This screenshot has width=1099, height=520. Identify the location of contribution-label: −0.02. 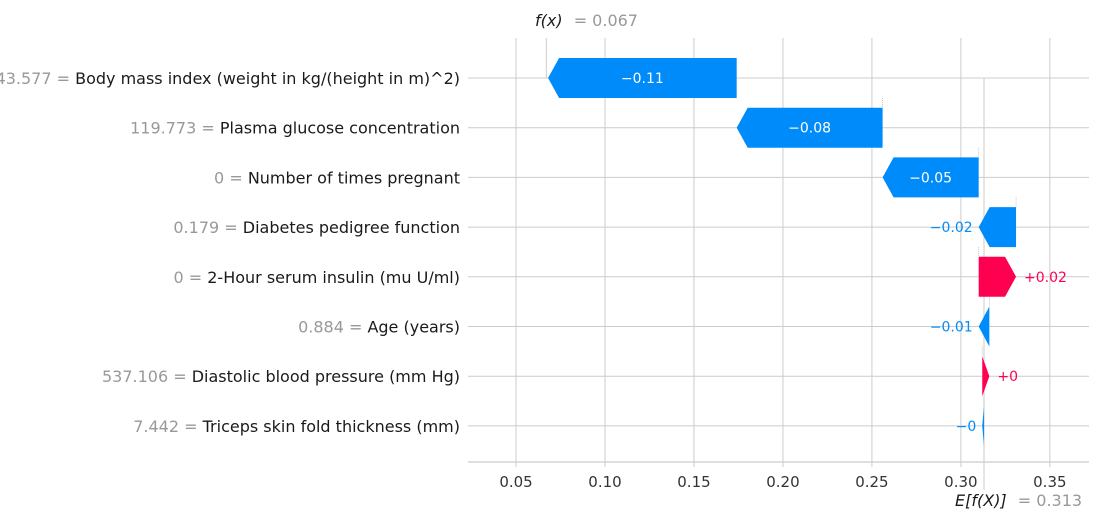
(951, 228).